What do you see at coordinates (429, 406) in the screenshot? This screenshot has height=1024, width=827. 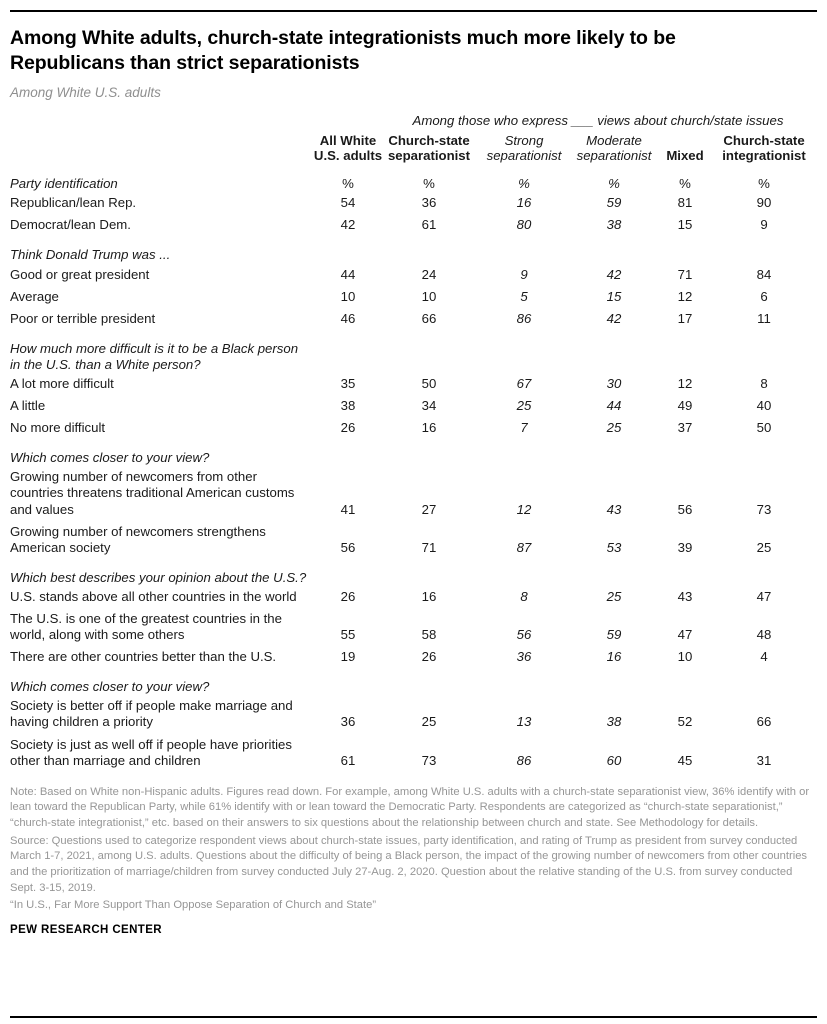 I see `value-cell: 34` at bounding box center [429, 406].